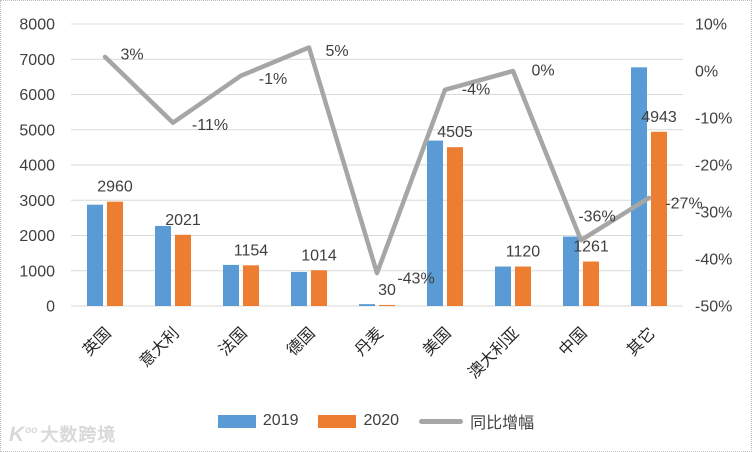  What do you see at coordinates (436, 341) in the screenshot?
I see `x-axis-category-label: 美国` at bounding box center [436, 341].